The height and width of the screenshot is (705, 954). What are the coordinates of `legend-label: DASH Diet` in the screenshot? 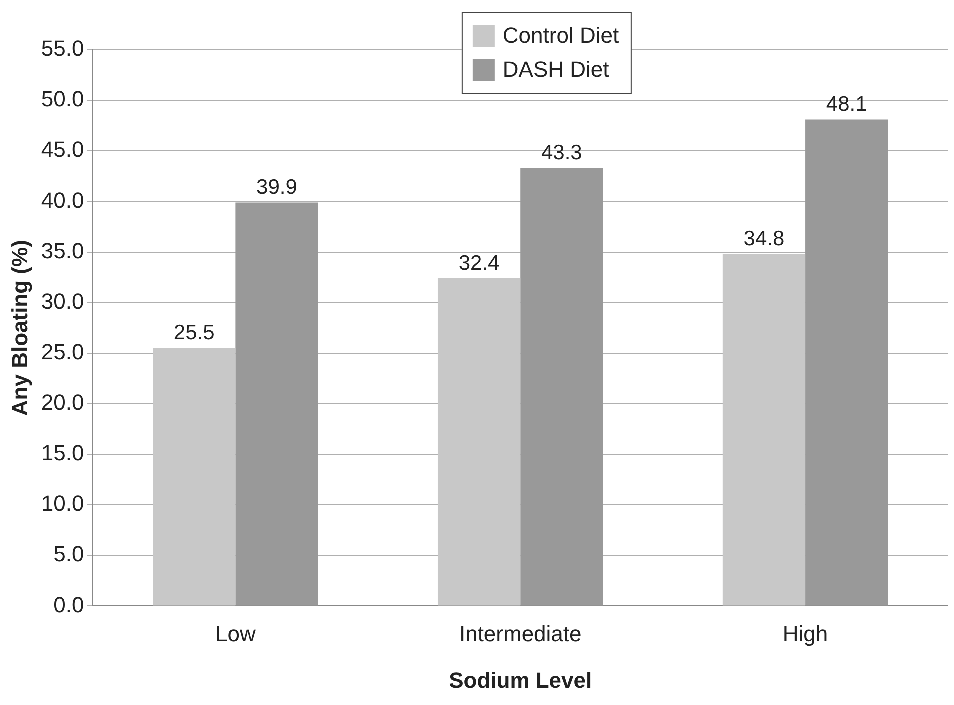 It's located at (556, 70).